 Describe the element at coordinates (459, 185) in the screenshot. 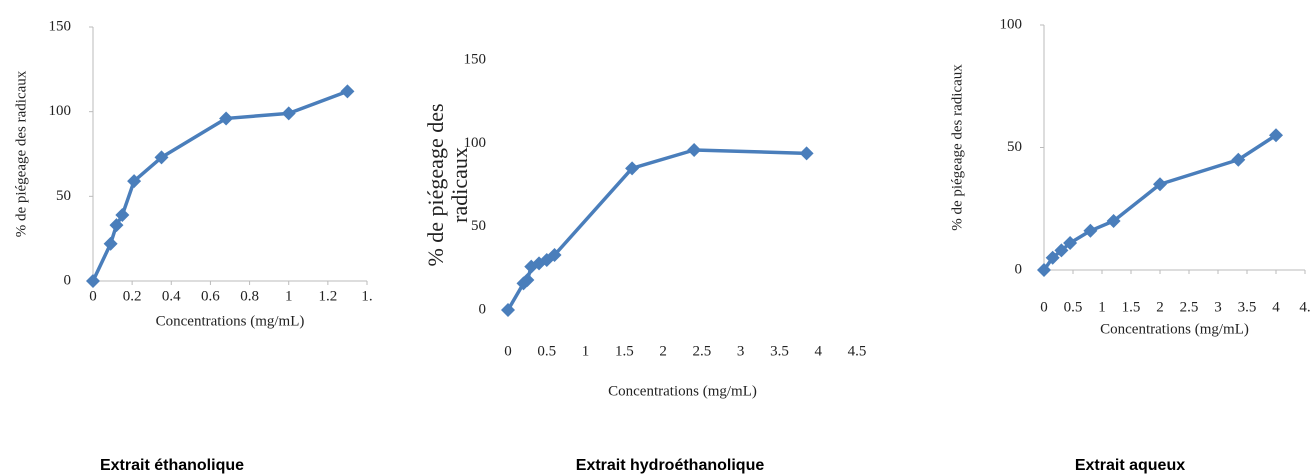

I see `y-axis-label: radicaux` at that location.